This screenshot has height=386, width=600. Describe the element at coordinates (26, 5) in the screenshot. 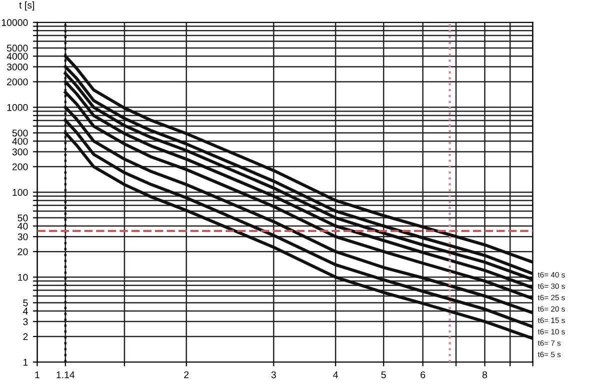

I see `y-axis-title: t [s]` at that location.